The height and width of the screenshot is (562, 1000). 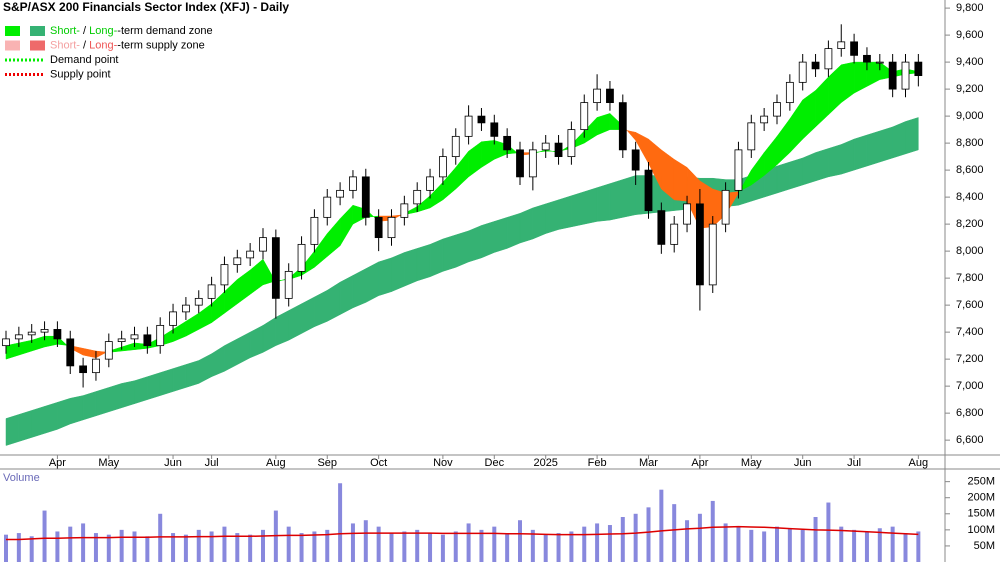 What do you see at coordinates (970, 89) in the screenshot?
I see `y-tick-label: 9,200` at bounding box center [970, 89].